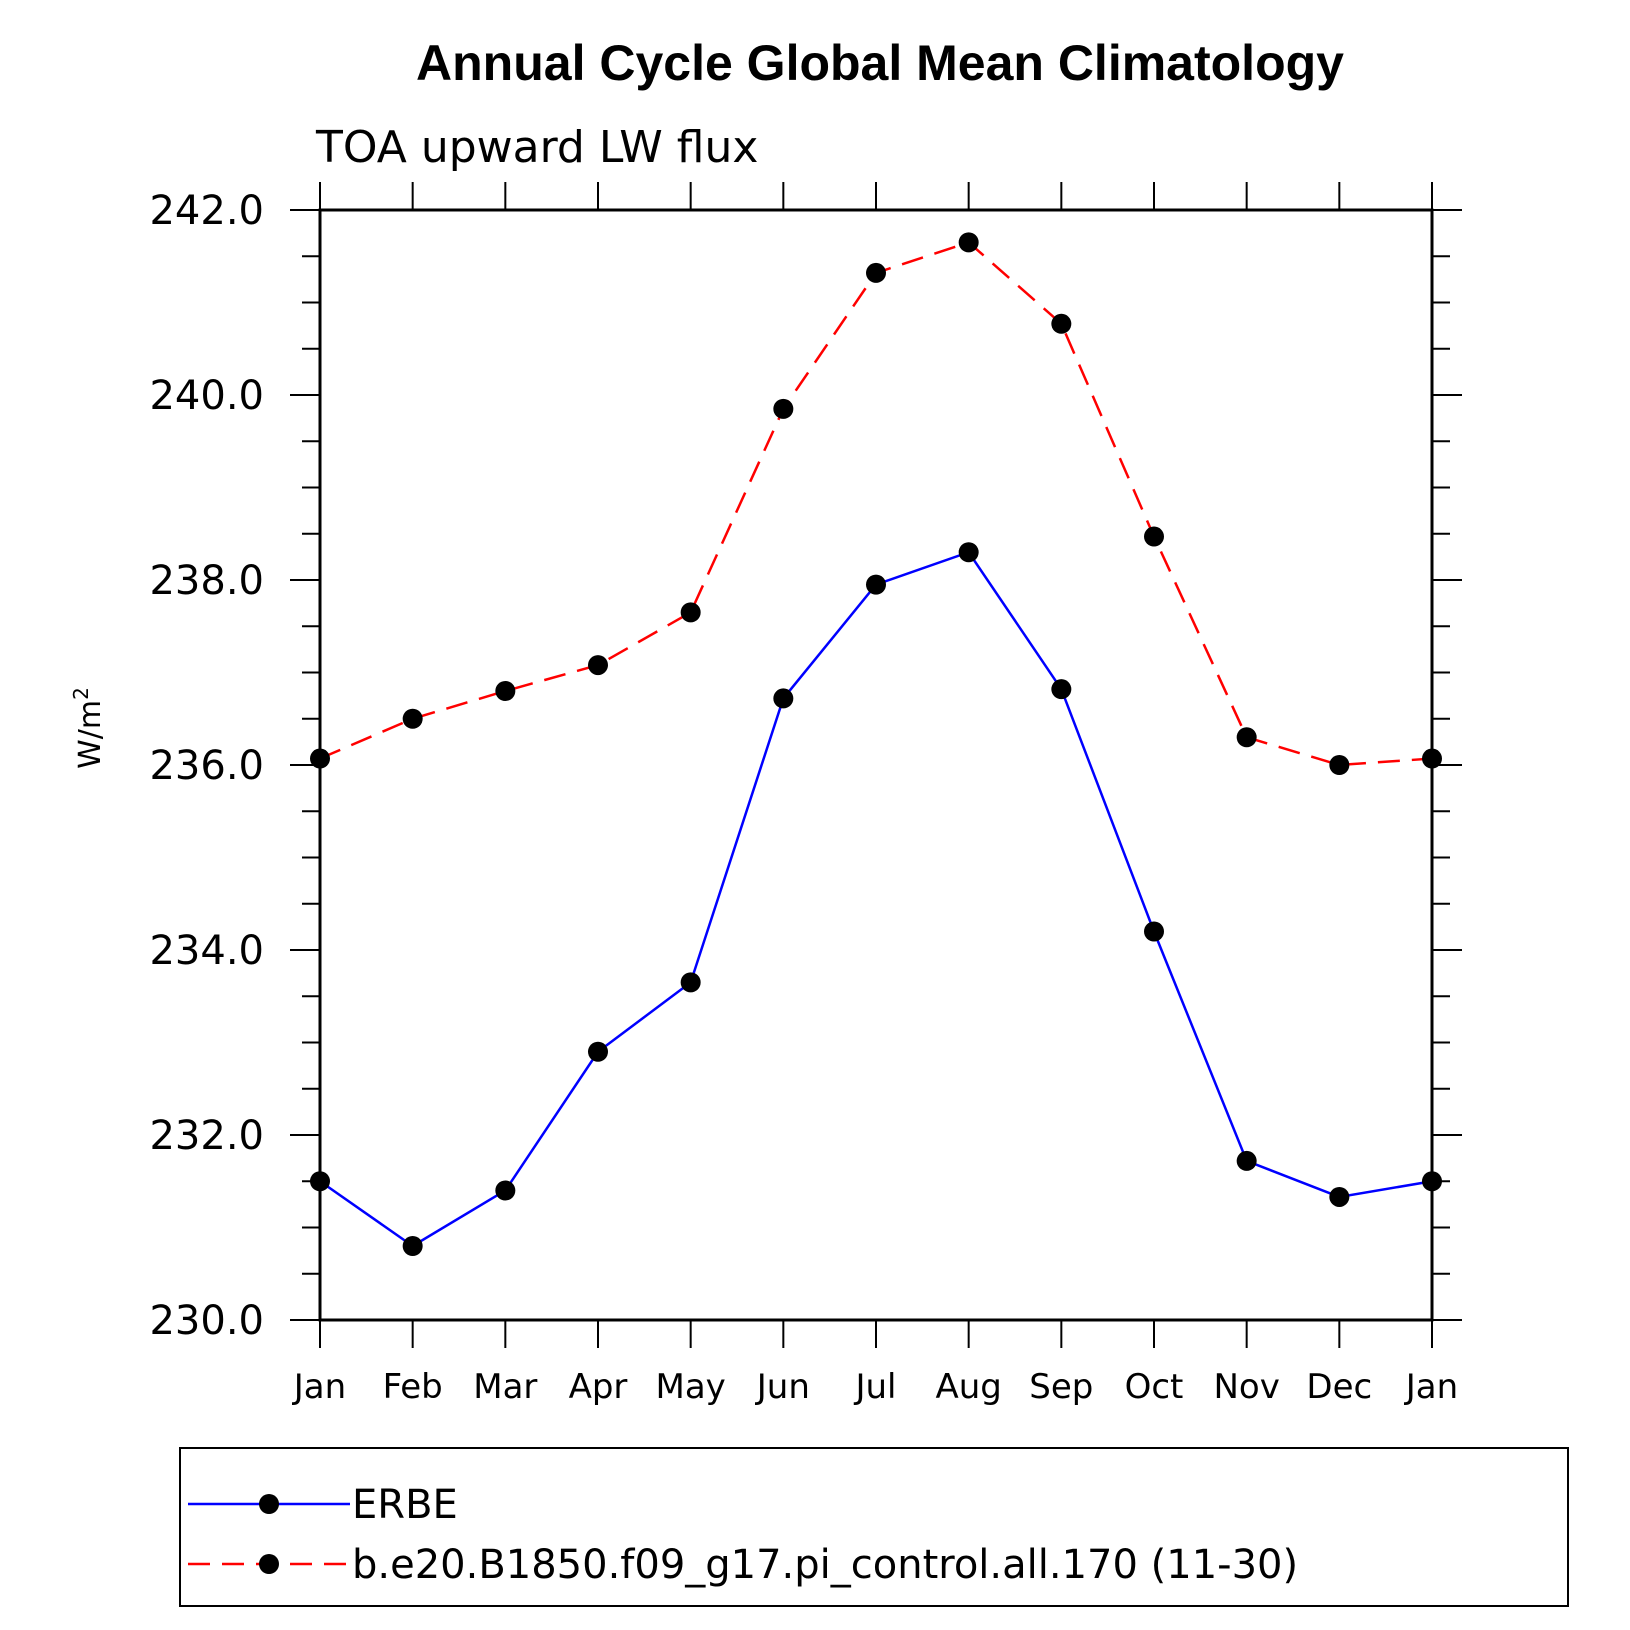  I want to click on y-tick-label: 234.0, so click(206, 951).